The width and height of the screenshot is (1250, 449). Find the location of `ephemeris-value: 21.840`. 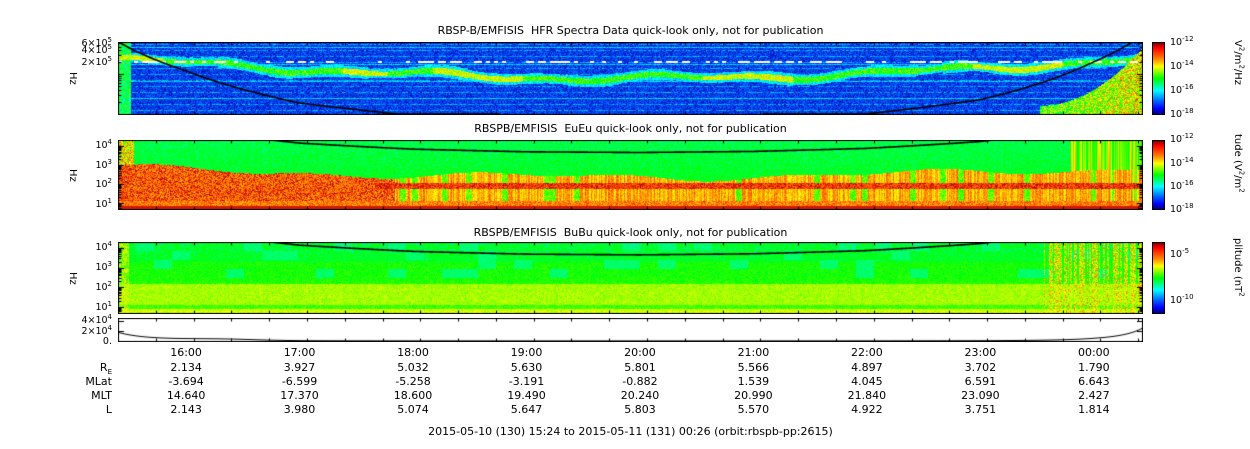

ephemeris-value: 21.840 is located at coordinates (867, 395).